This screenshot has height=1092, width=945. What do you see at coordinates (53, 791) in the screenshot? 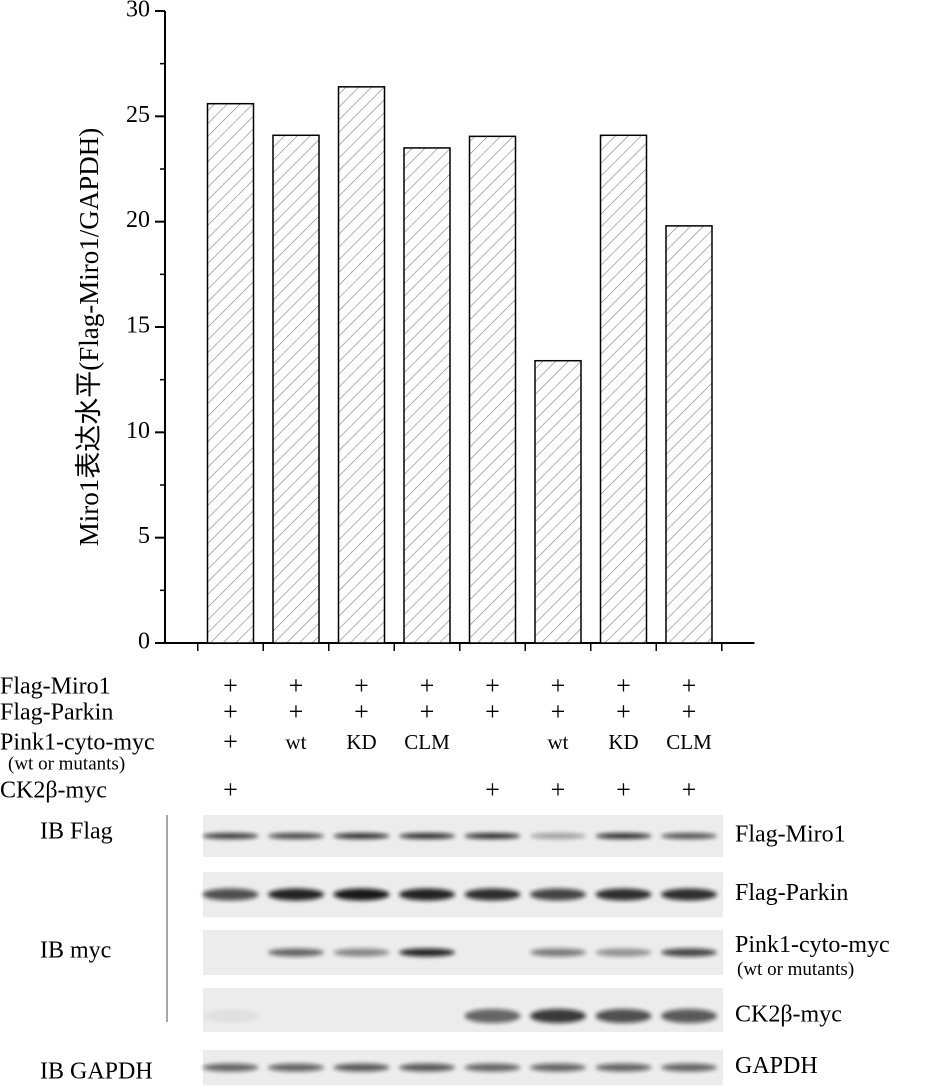
I see `condition-label: CK2β-myc` at bounding box center [53, 791].